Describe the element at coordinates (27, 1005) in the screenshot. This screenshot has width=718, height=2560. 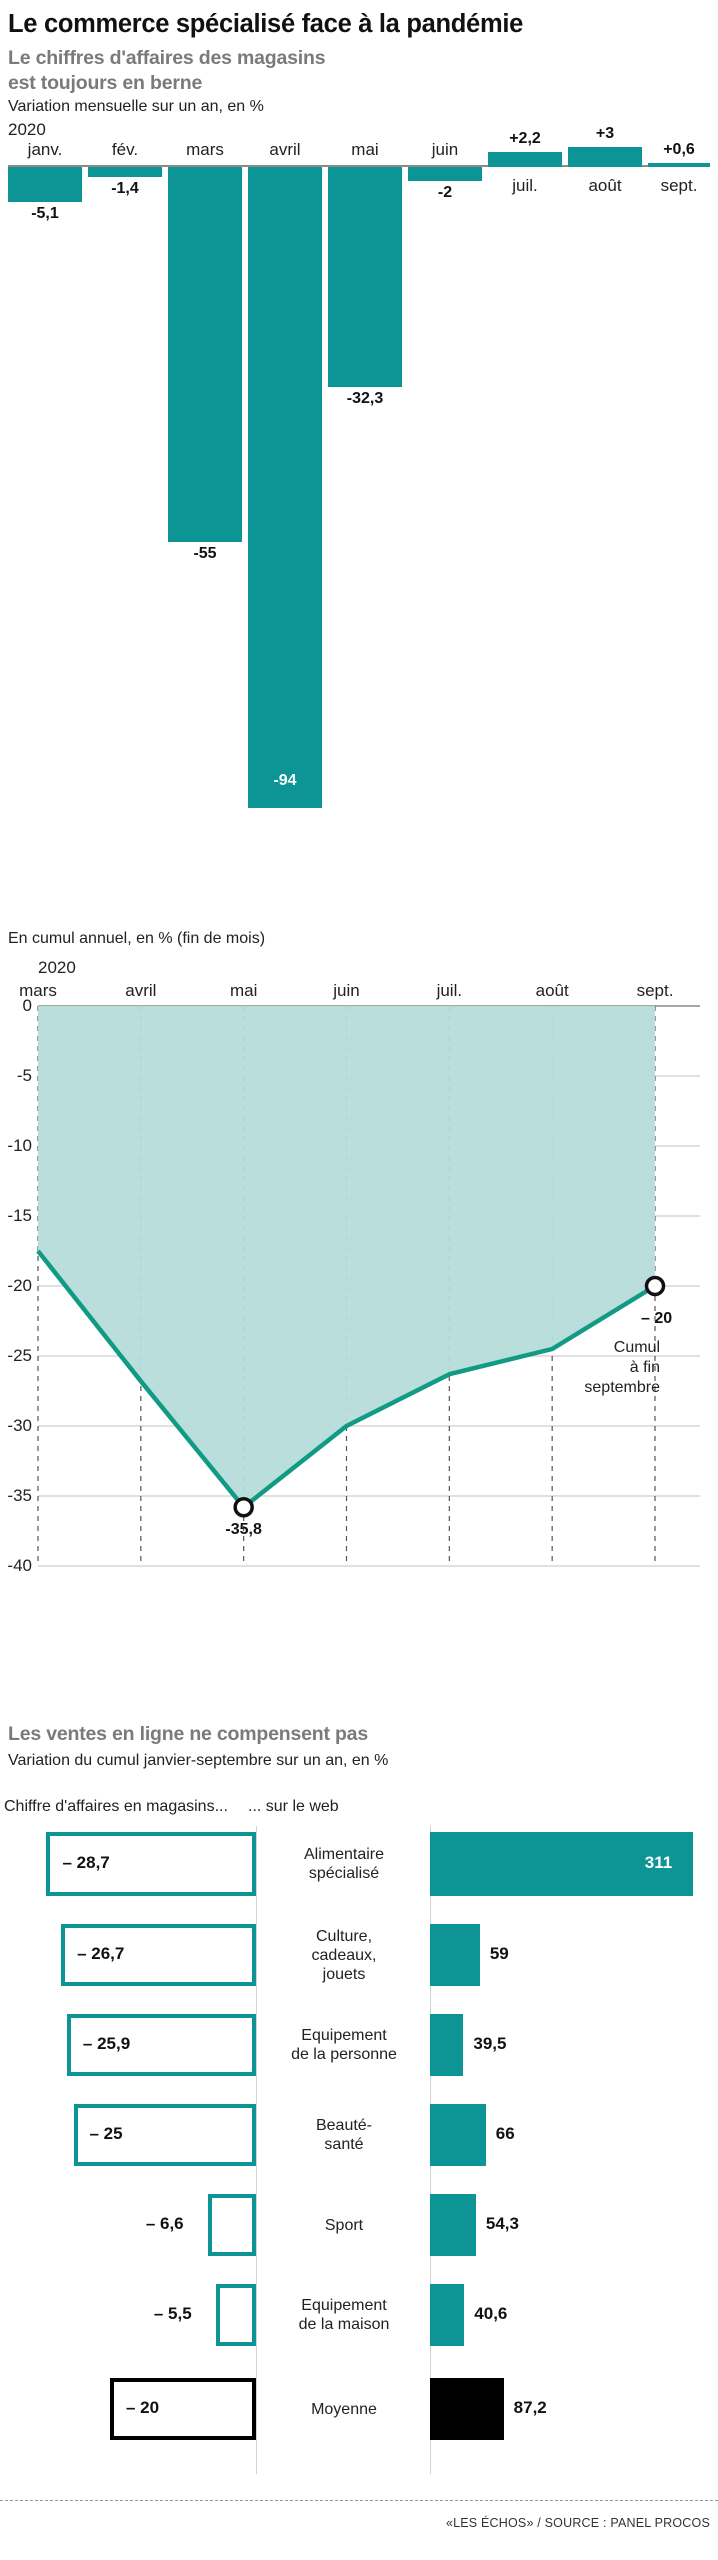
I see `chart2-y-tick-label: 0` at that location.